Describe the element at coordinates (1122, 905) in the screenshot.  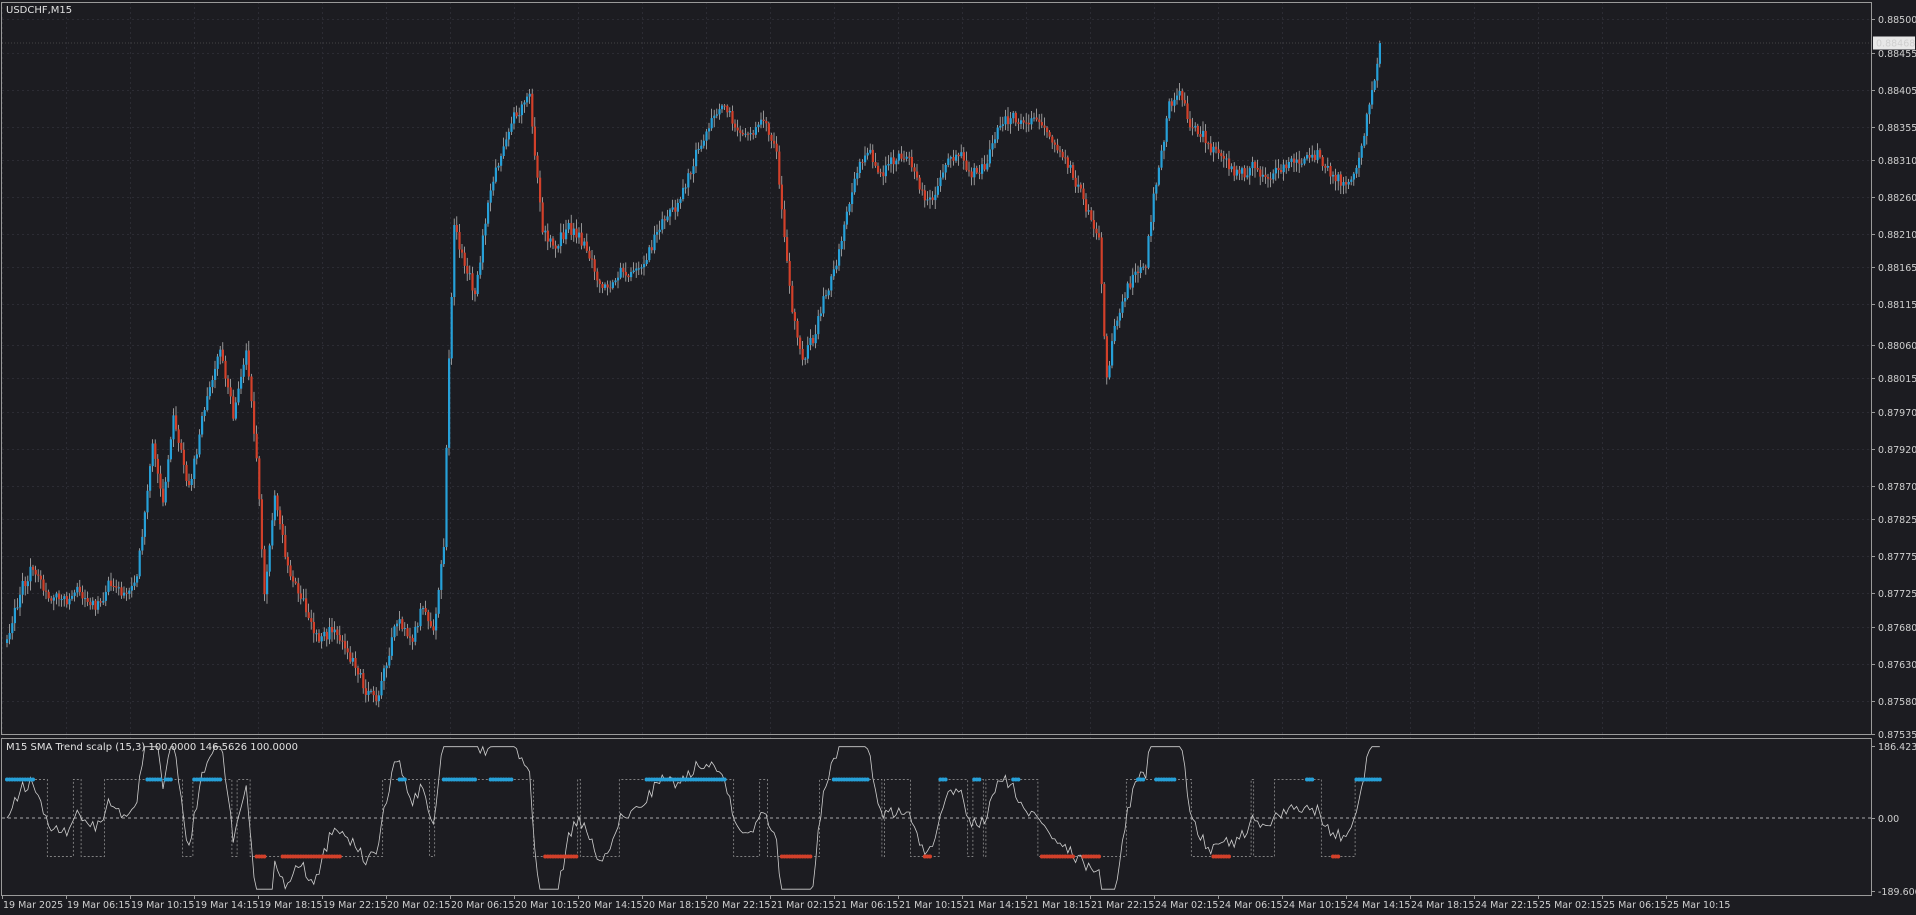
I see `time-tick-label: 21 Mar 22:15` at that location.